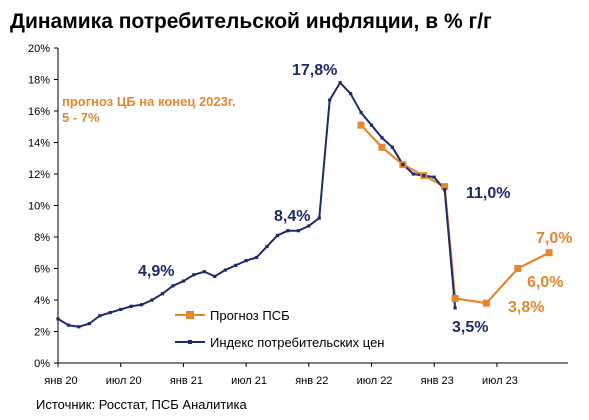 The image size is (589, 420). Describe the element at coordinates (42, 364) in the screenshot. I see `y-tick-label: 0%` at that location.